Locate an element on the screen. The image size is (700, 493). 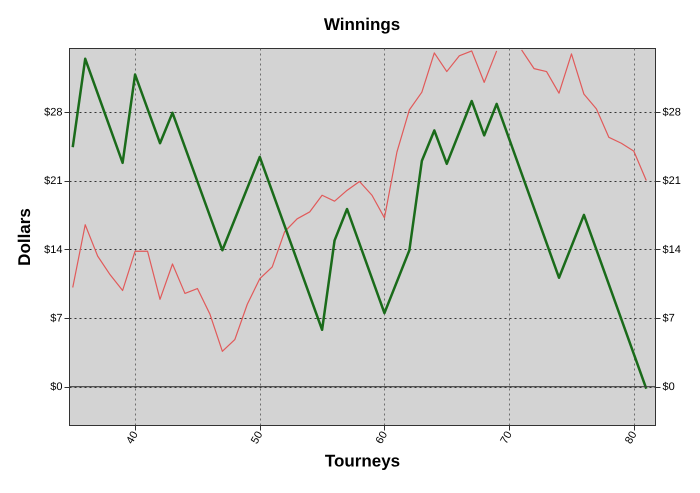
x-tick-label: 80 is located at coordinates (631, 438).